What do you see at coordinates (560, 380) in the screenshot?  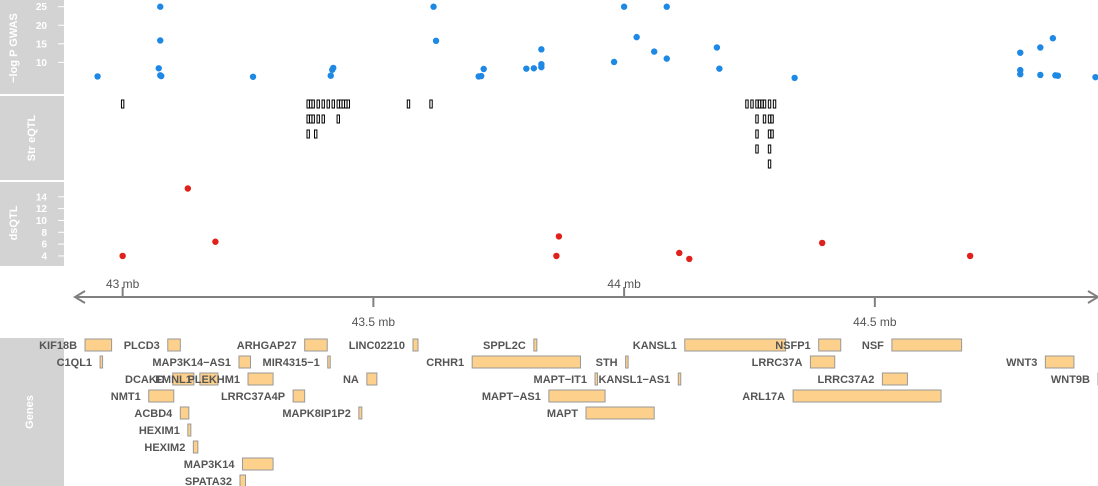 I see `gene-label: MAPT−IT1` at bounding box center [560, 380].